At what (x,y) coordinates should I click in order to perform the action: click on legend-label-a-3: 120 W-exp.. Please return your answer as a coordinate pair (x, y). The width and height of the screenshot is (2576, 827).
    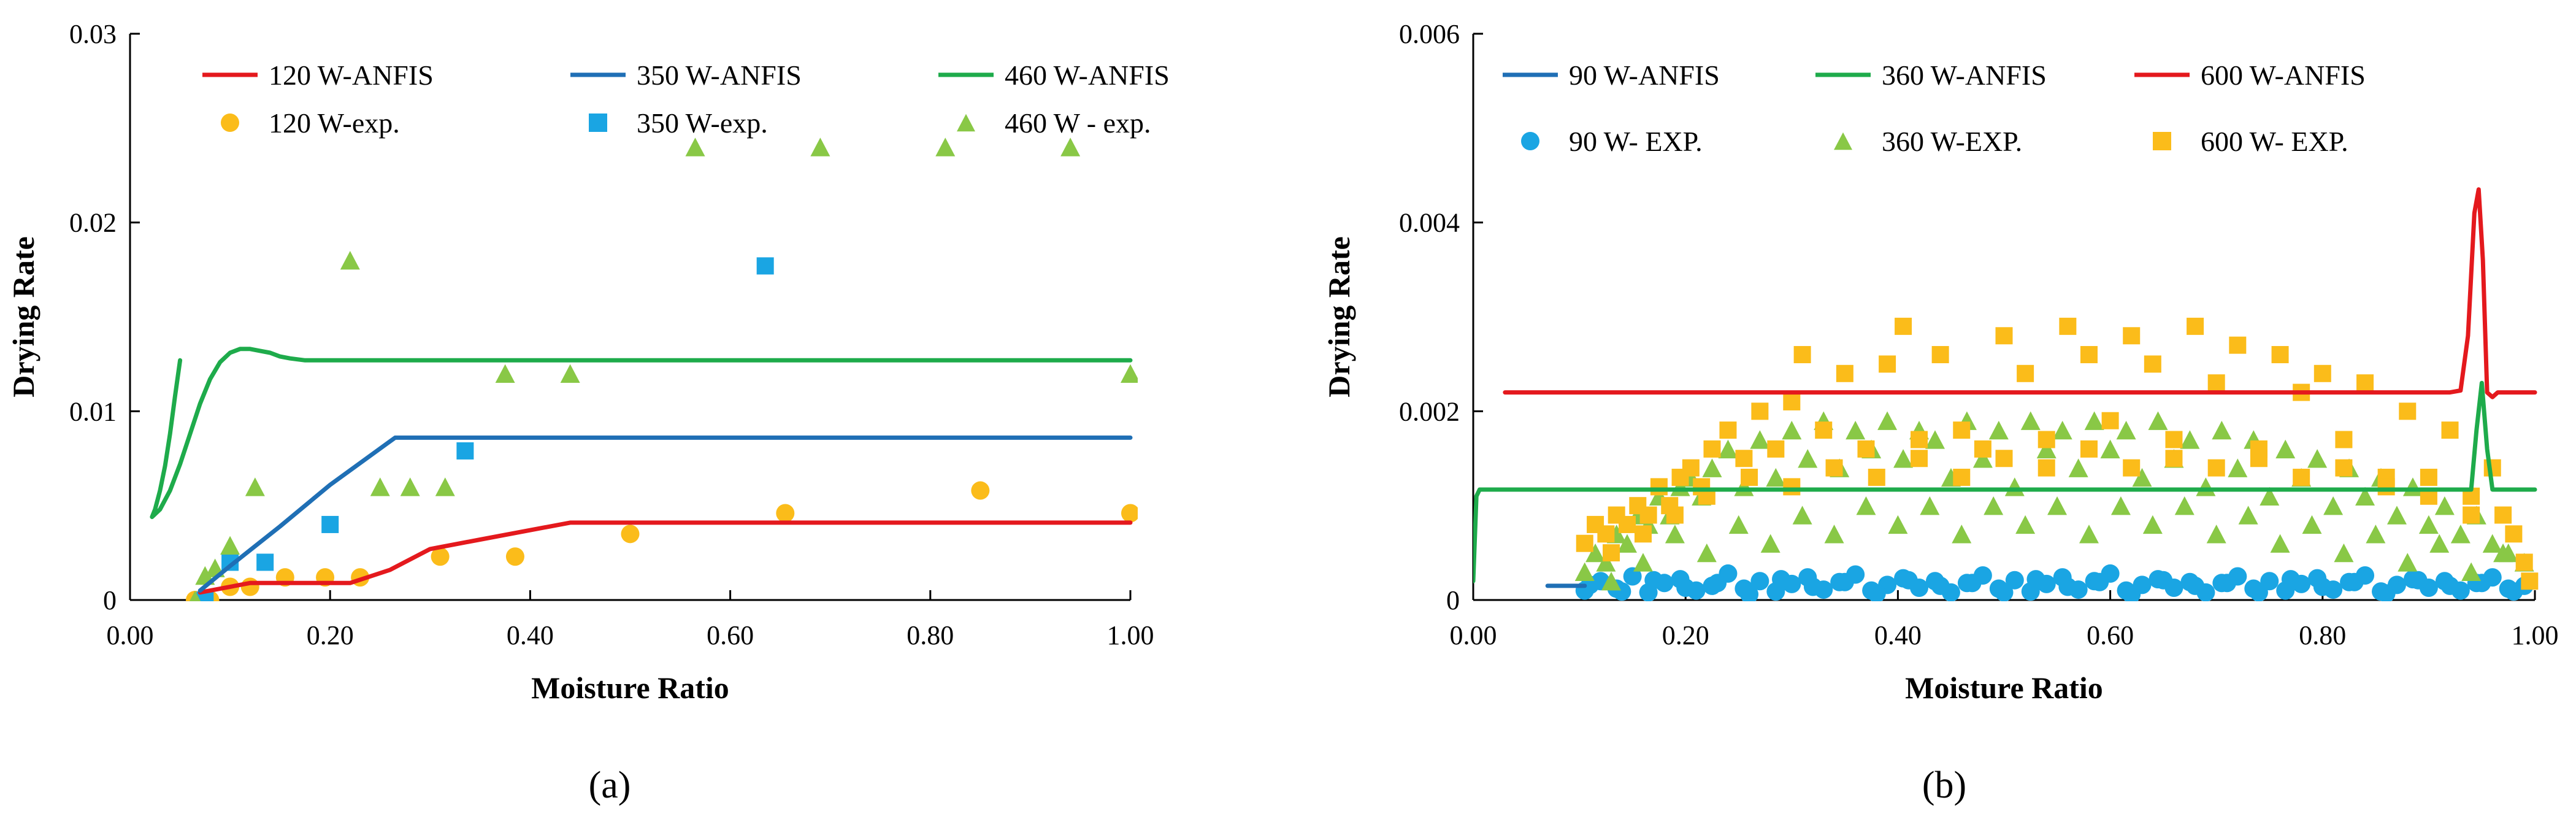
    Looking at the image, I should click on (334, 123).